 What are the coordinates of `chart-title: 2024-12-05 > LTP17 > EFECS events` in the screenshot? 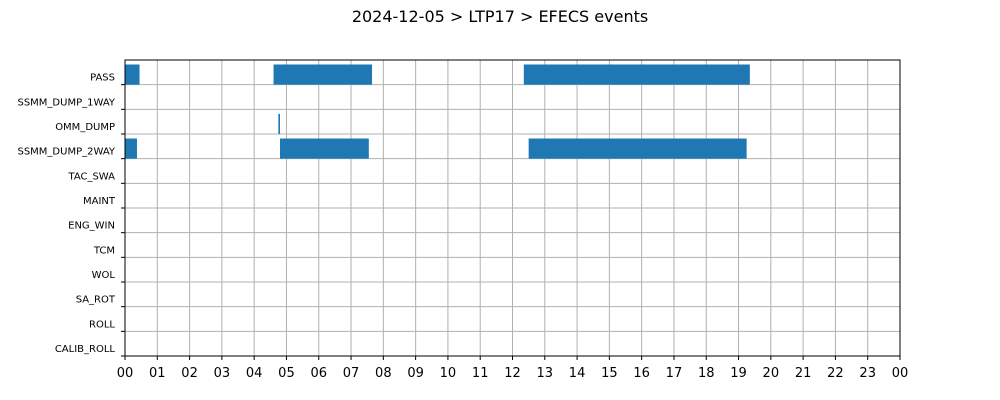 It's located at (500, 16).